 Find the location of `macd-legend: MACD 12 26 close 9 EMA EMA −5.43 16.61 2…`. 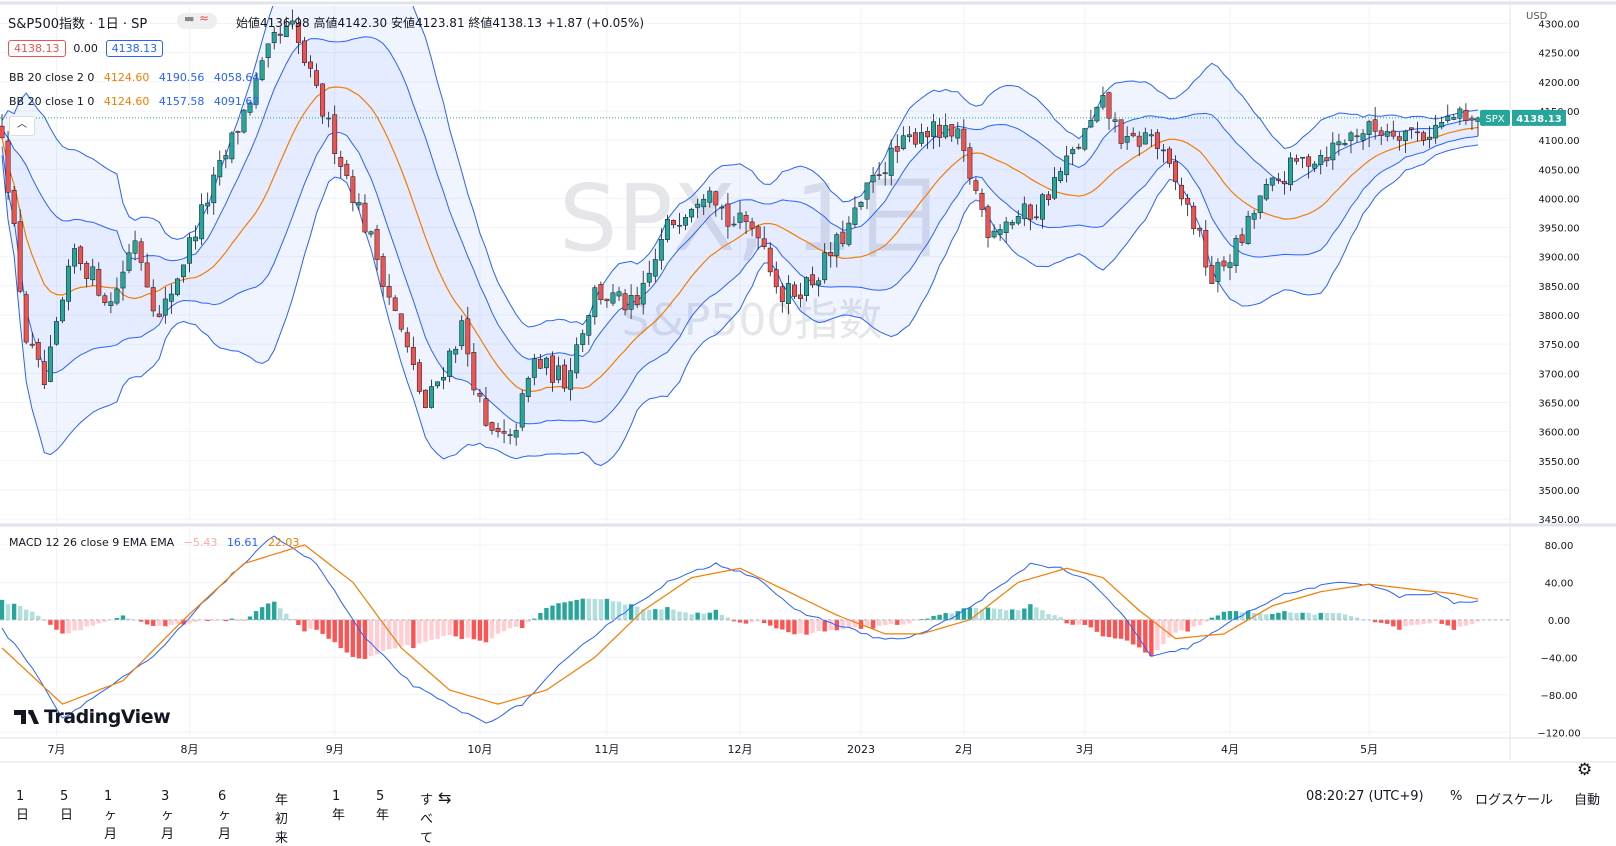

macd-legend: MACD 12 26 close 9 EMA EMA −5.43 16.61 2… is located at coordinates (157, 542).